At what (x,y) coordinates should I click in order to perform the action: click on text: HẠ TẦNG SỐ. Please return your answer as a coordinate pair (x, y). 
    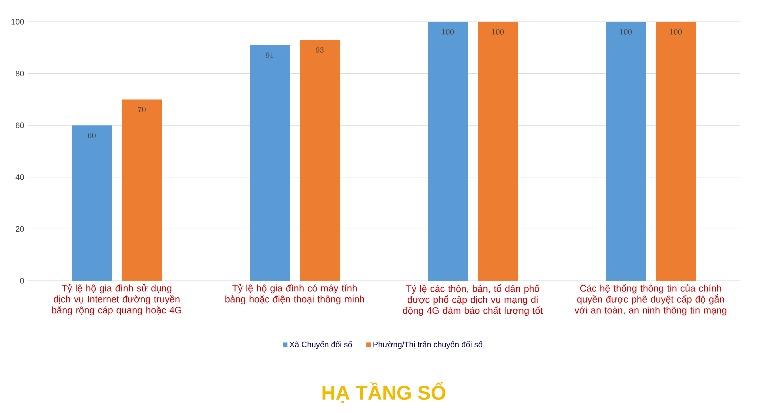
    Looking at the image, I should click on (384, 393).